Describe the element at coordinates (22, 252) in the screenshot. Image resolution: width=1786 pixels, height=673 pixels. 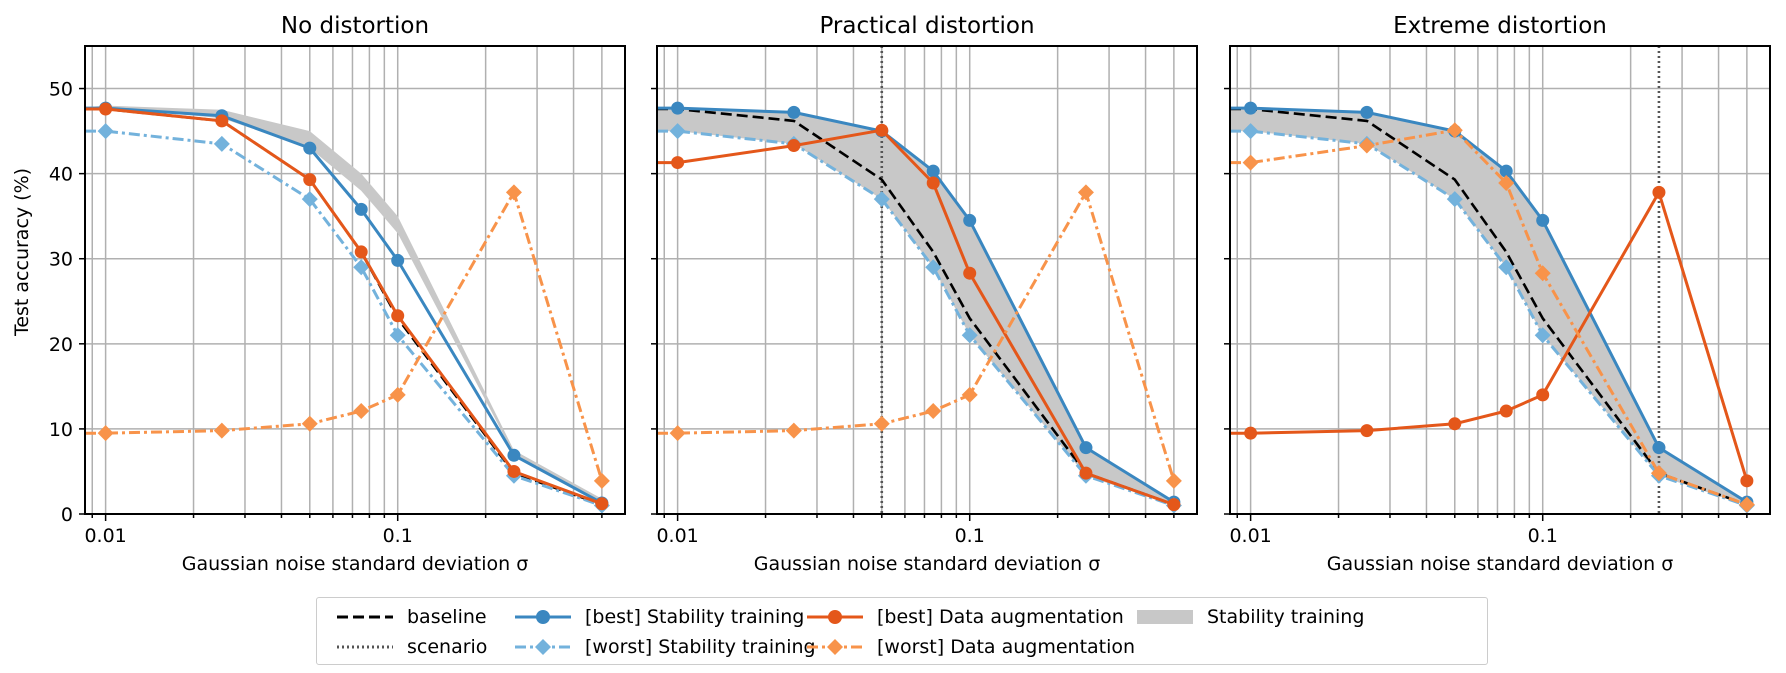
I see `y-axis-label: Test accuracy (%)` at that location.